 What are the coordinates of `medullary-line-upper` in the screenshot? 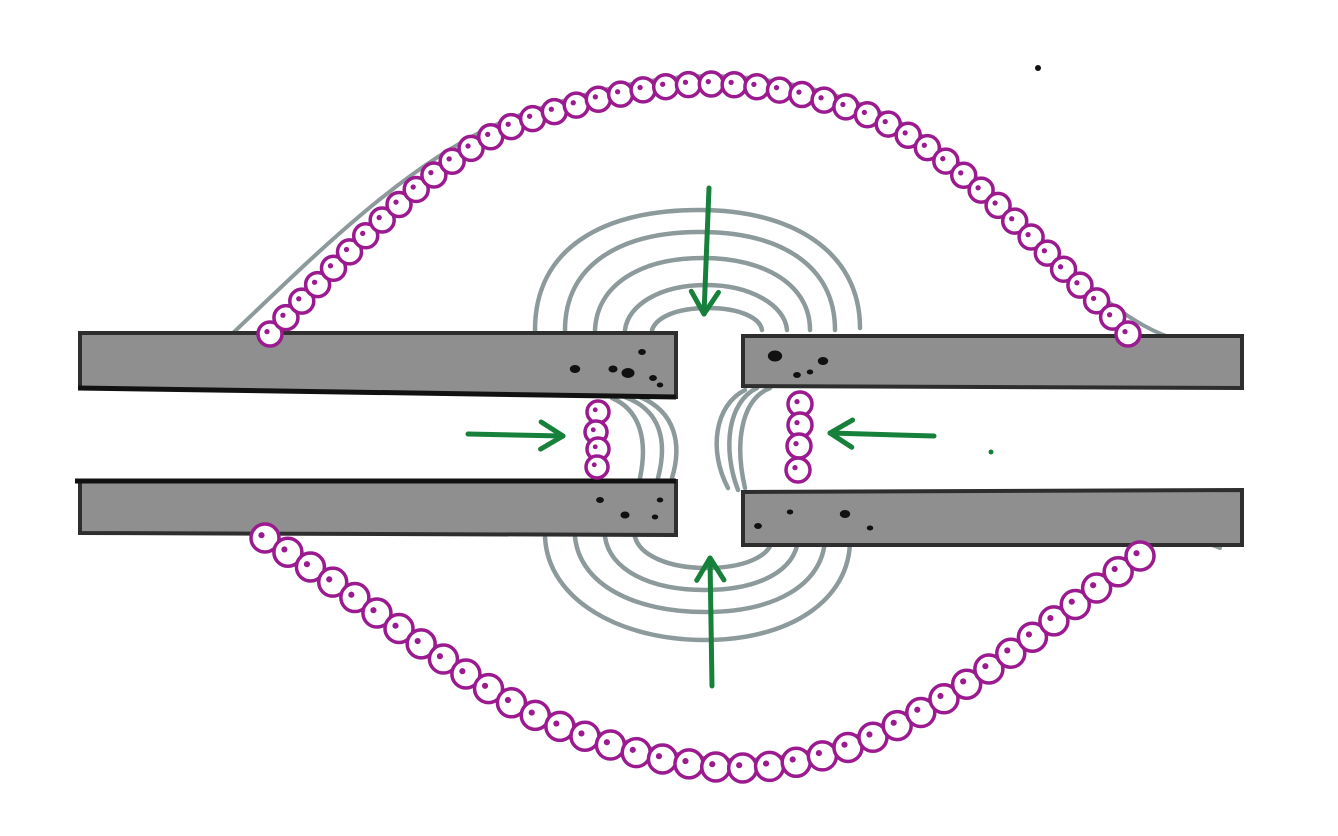 It's located at (377, 392).